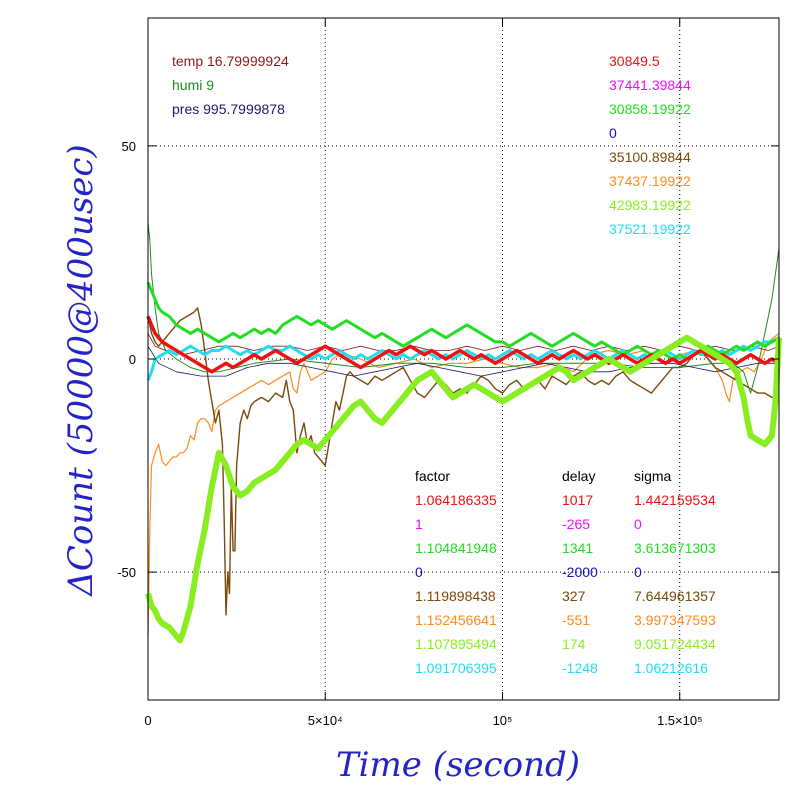 This screenshot has width=797, height=797. What do you see at coordinates (650, 205) in the screenshot?
I see `offset-legend-entry: 42983.19922` at bounding box center [650, 205].